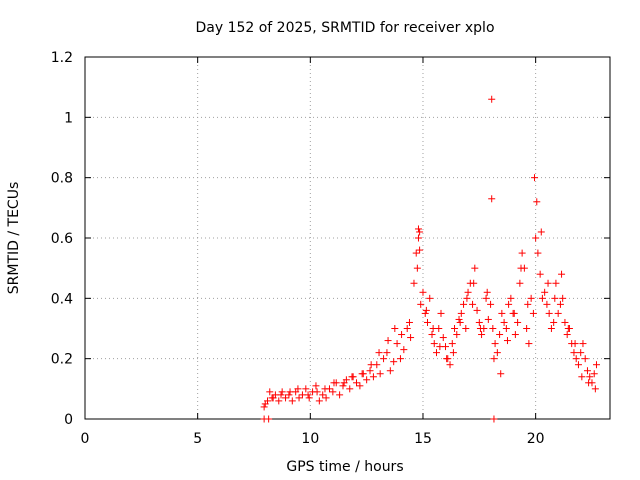 The height and width of the screenshot is (480, 640). I want to click on y-tick-label: 1.2, so click(62, 58).